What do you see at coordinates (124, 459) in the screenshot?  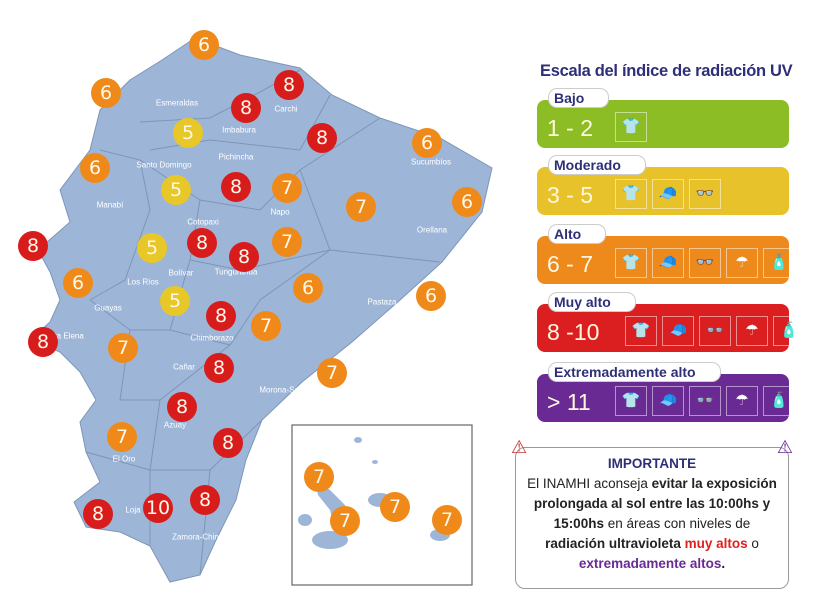 I see `province-label: El Oro` at bounding box center [124, 459].